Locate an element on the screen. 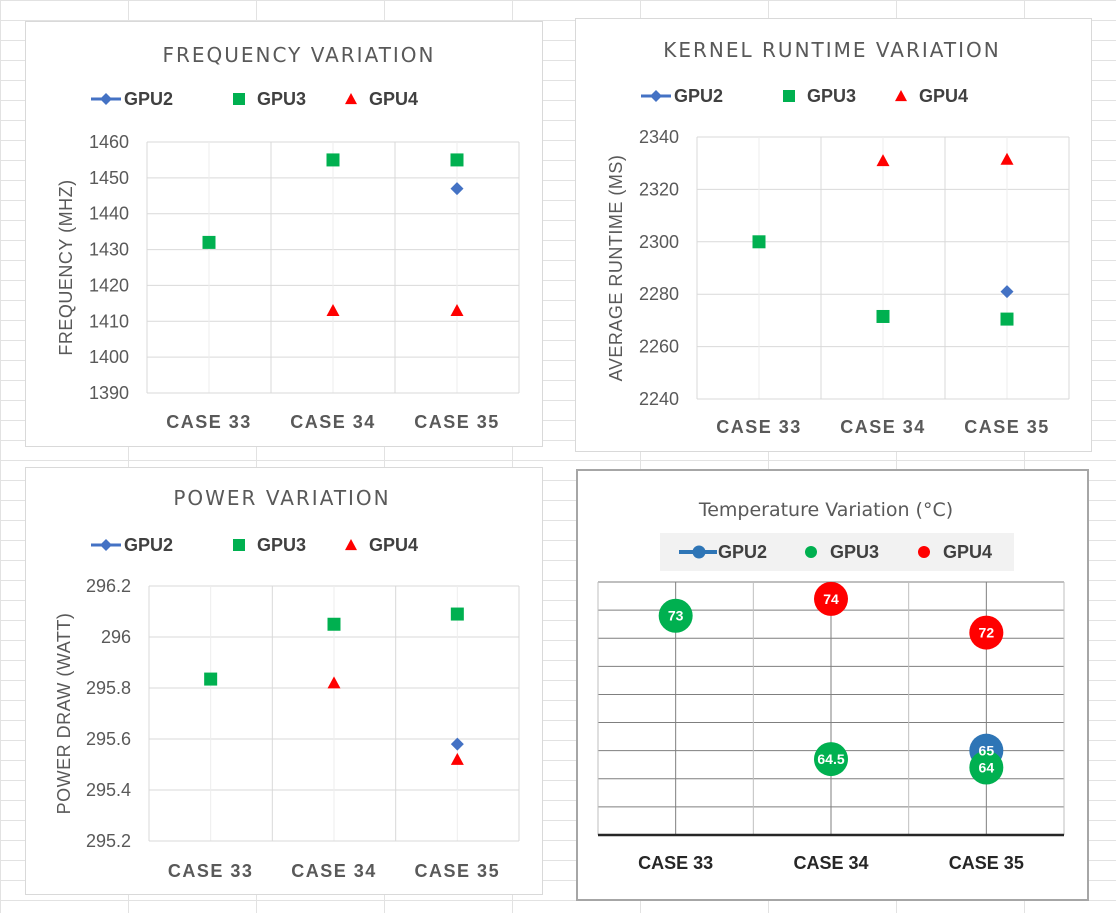 This screenshot has height=913, width=1116. y-tick-label: 2300 is located at coordinates (659, 242).